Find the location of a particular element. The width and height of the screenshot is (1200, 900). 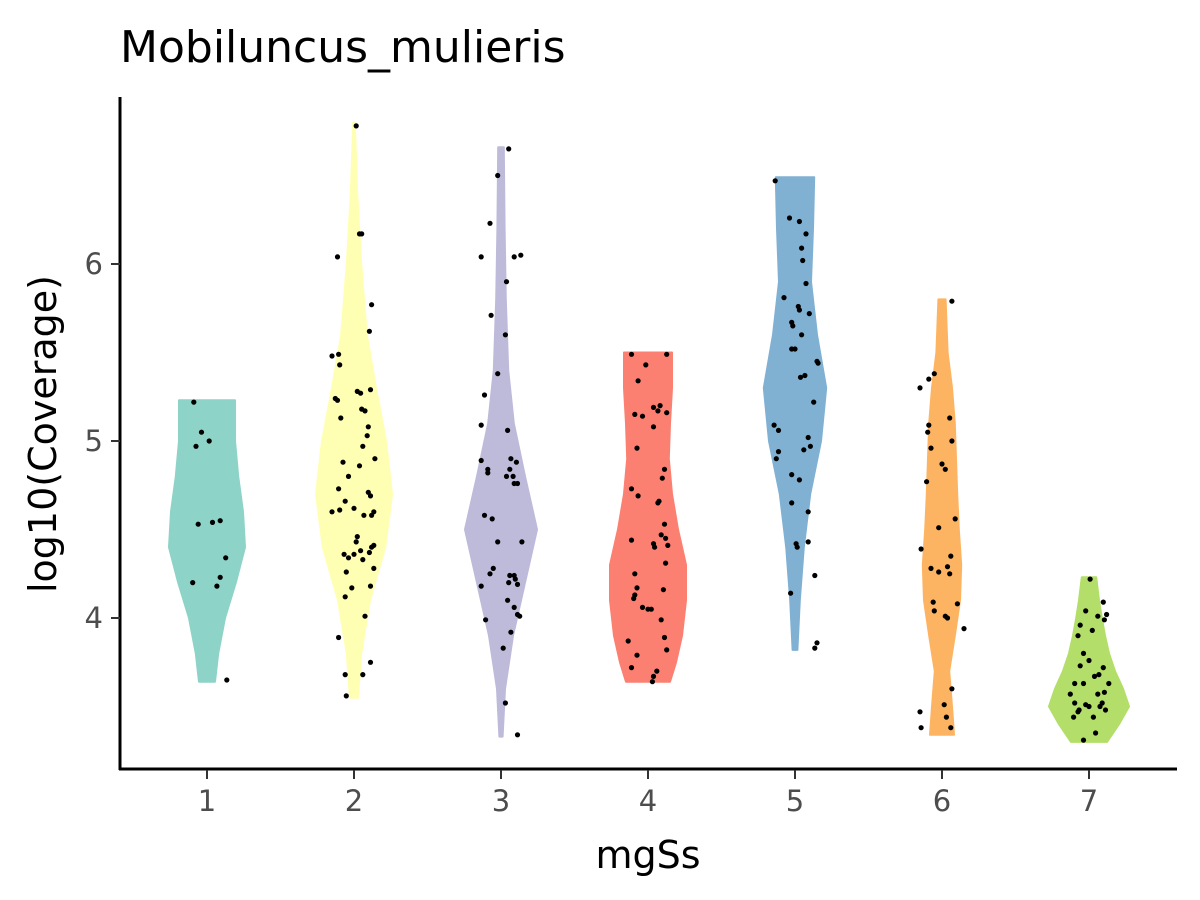

x-tick-label: 5 is located at coordinates (795, 801).